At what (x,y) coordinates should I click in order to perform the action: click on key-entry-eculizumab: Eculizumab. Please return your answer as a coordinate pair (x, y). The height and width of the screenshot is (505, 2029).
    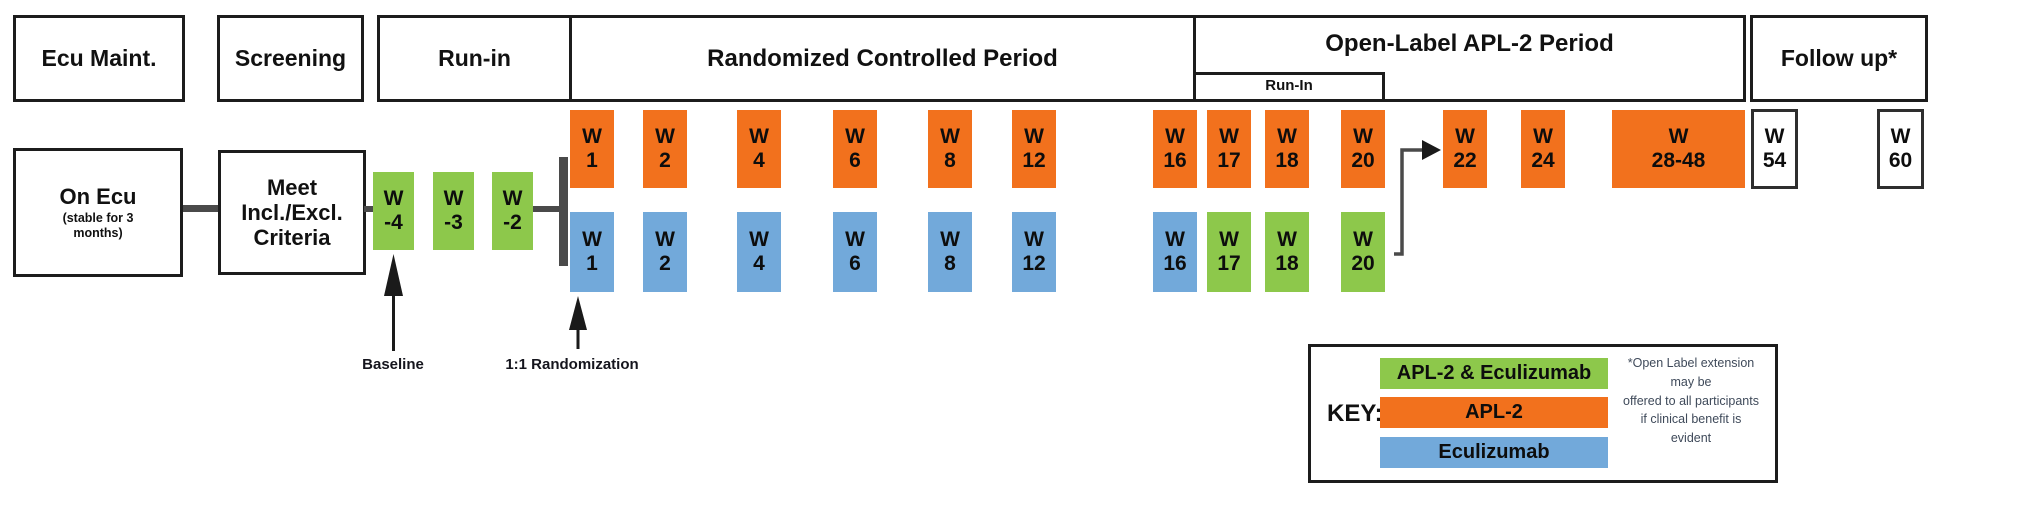
    Looking at the image, I should click on (1494, 452).